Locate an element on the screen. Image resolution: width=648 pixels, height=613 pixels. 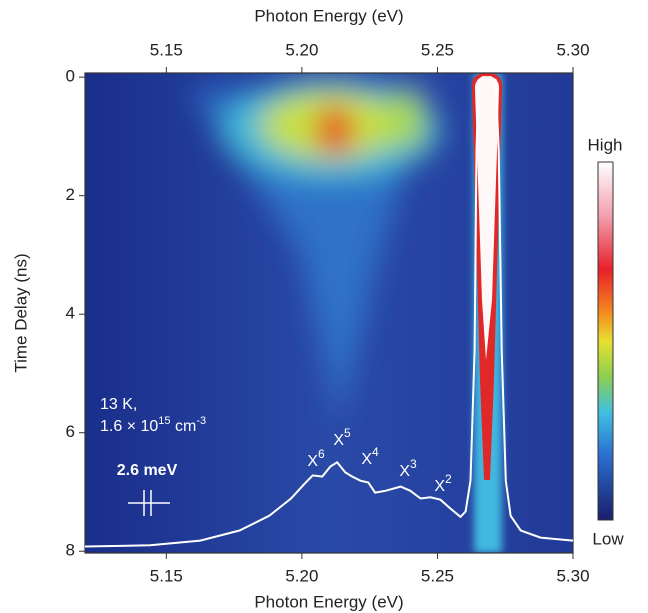
peak-label: X3 is located at coordinates (408, 468).